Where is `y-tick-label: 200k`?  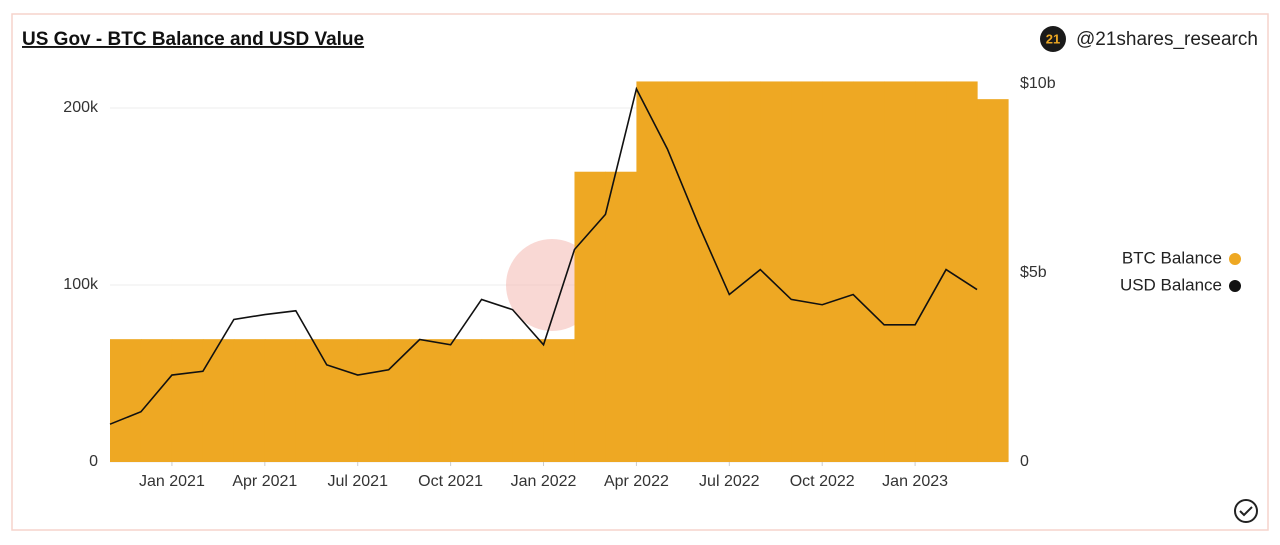
y-tick-label: 200k is located at coordinates (81, 107).